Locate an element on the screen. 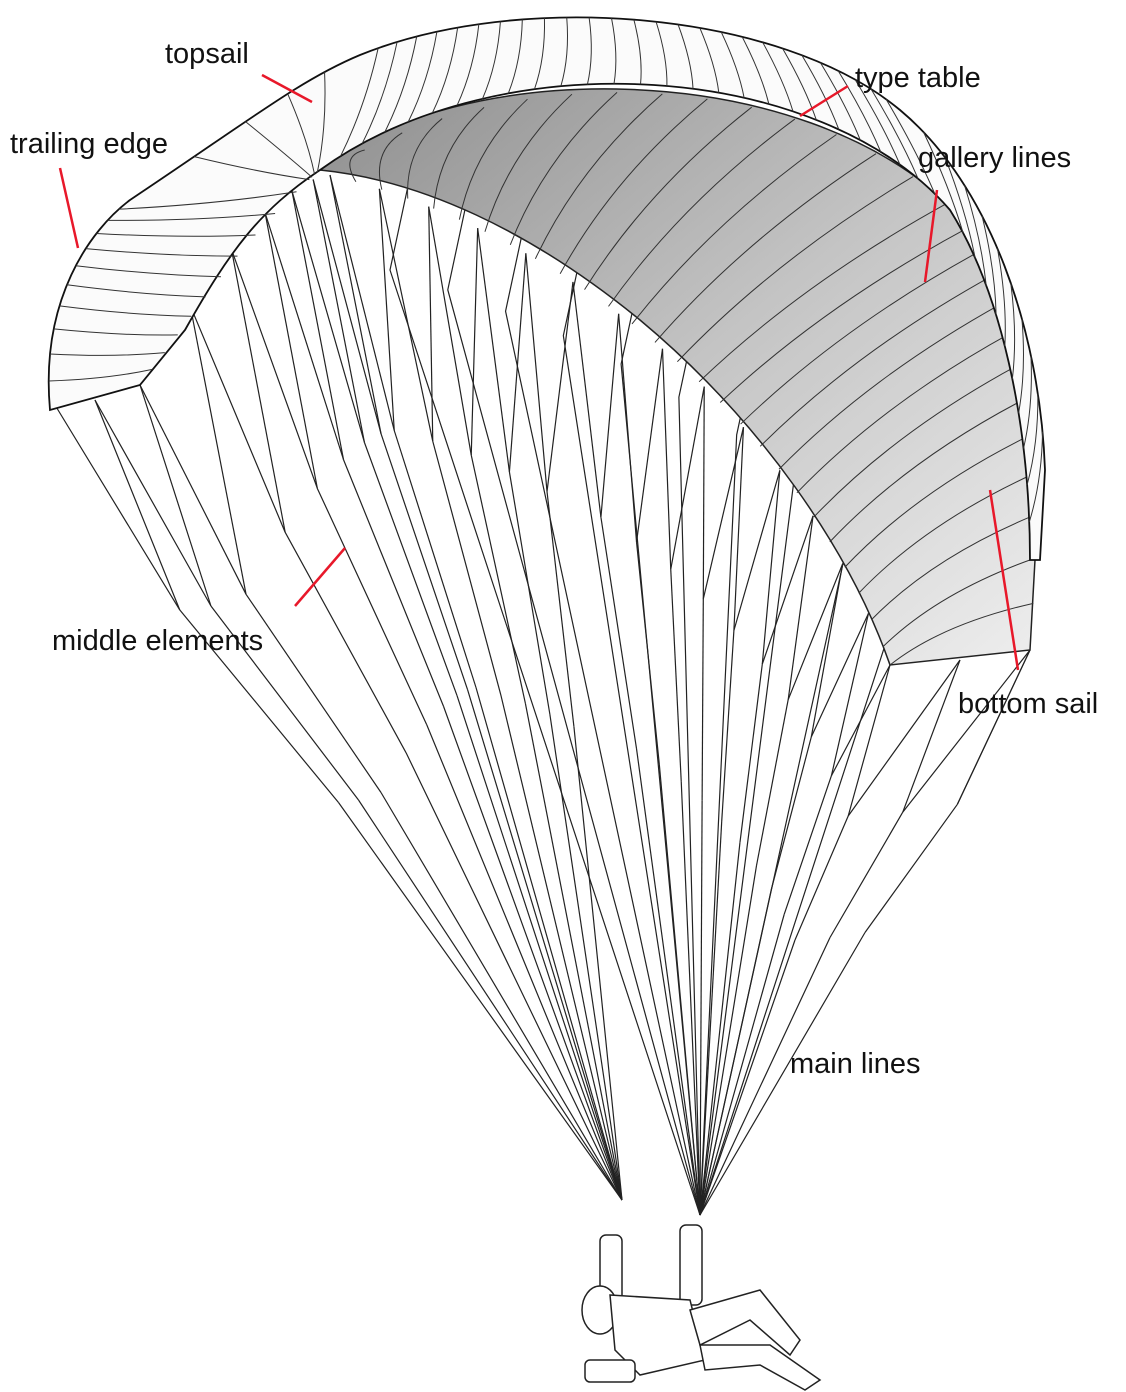 This screenshot has width=1126, height=1392. label: type table is located at coordinates (918, 78).